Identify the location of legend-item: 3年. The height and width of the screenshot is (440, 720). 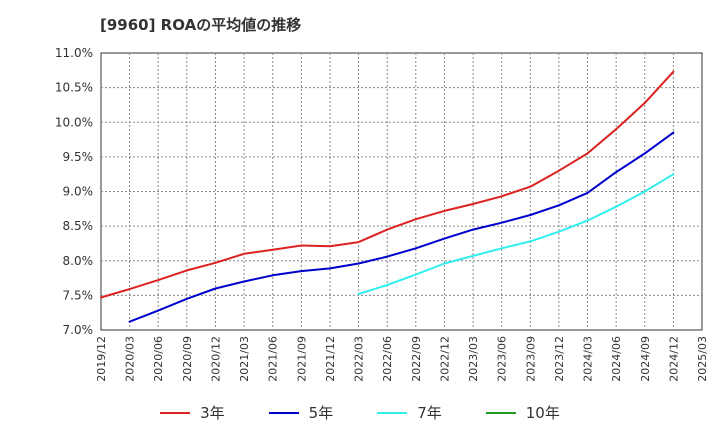
(192, 412).